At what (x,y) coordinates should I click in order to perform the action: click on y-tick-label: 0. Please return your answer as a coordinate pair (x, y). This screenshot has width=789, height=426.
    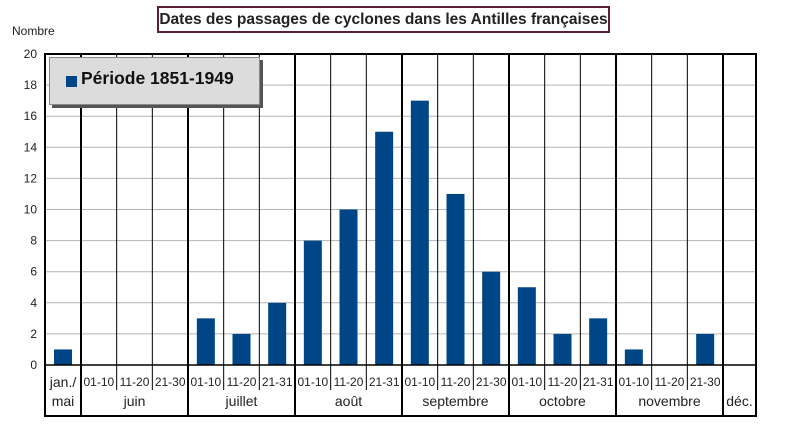
    Looking at the image, I should click on (33, 365).